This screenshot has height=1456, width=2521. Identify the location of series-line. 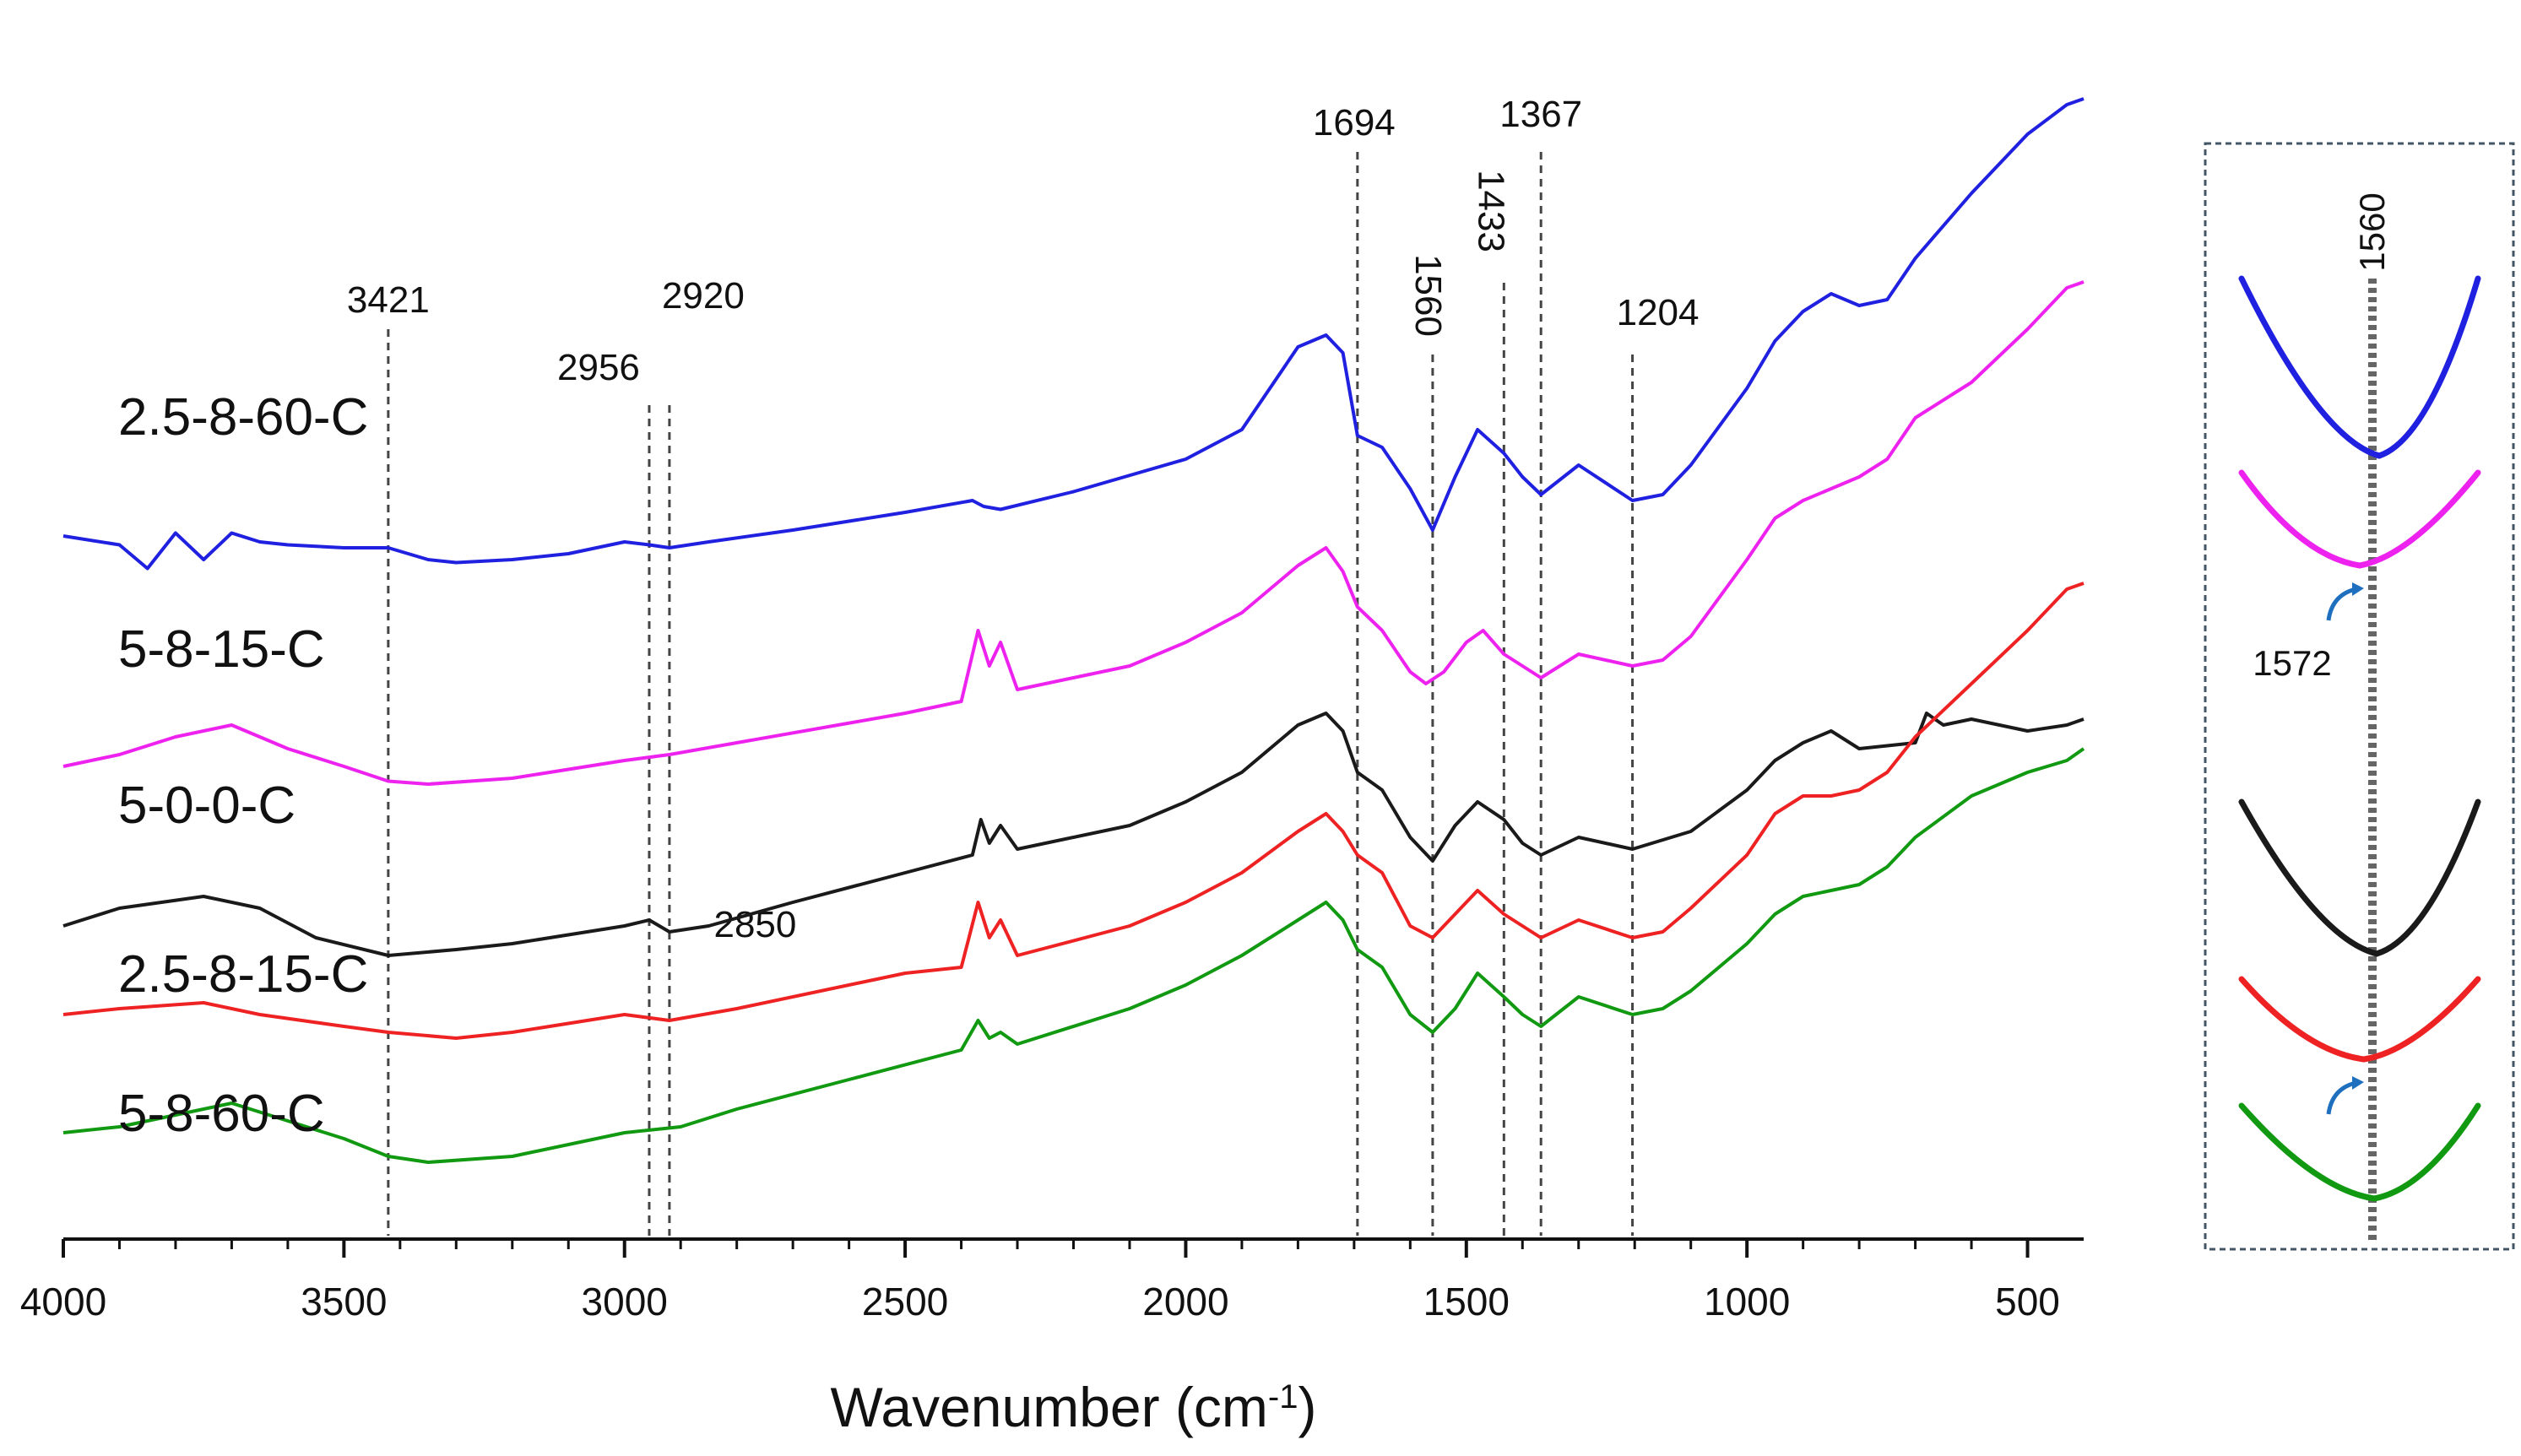
(1073, 834).